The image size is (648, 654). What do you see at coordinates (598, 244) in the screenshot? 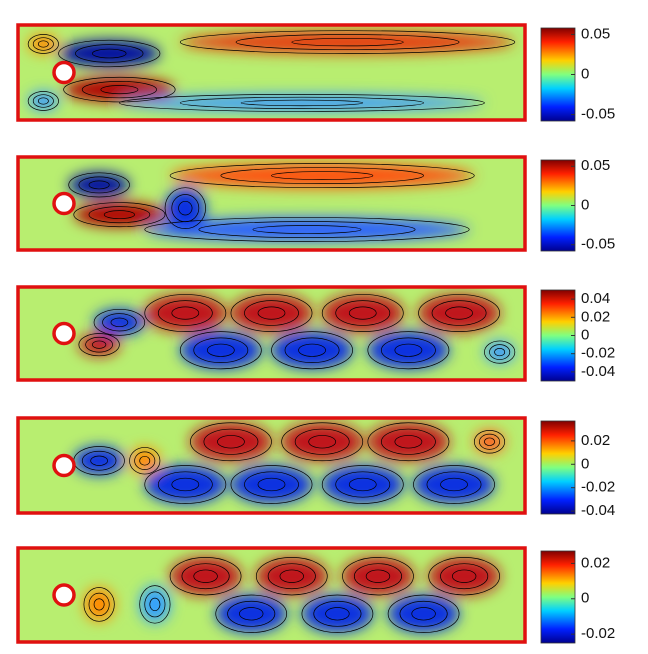
I see `colorbar-tick-label: -0.05` at bounding box center [598, 244].